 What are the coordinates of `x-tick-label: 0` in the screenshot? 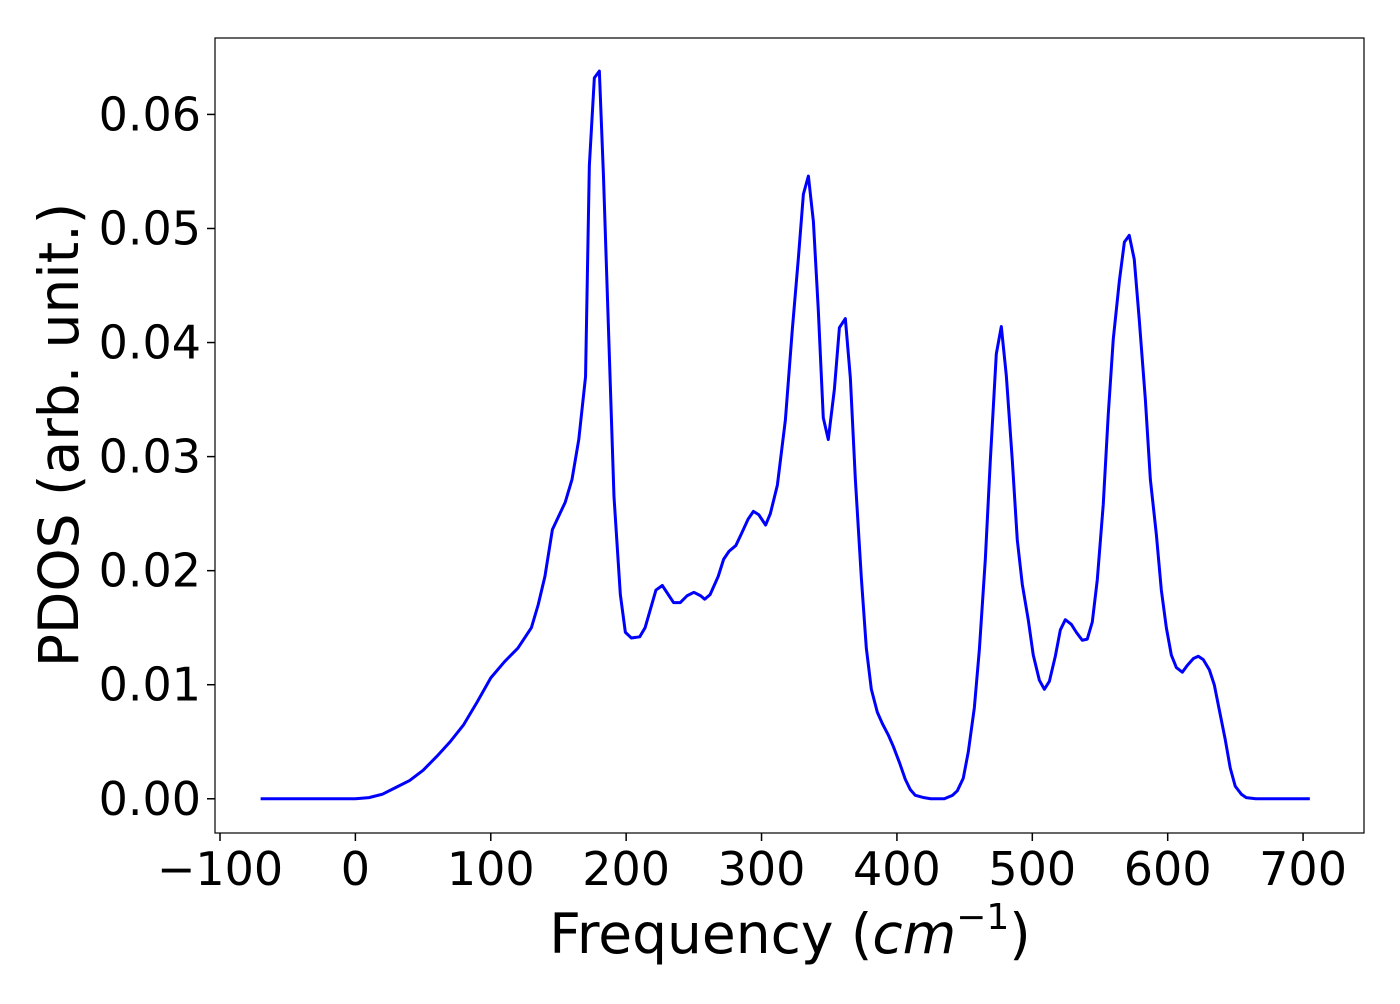 It's located at (355, 869).